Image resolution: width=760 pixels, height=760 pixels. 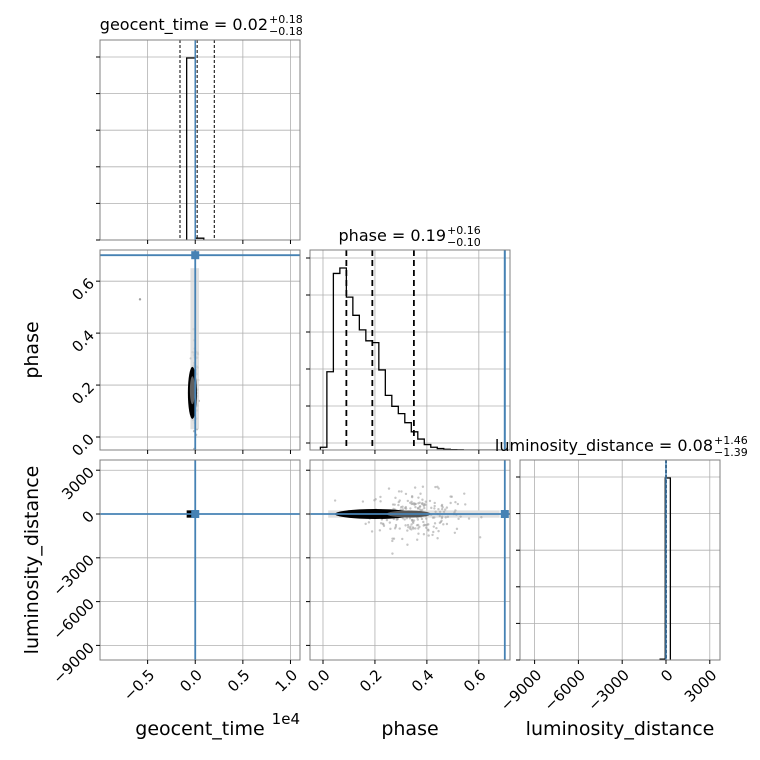 What do you see at coordinates (371, 681) in the screenshot?
I see `x-tick-label: 0.2` at bounding box center [371, 681].